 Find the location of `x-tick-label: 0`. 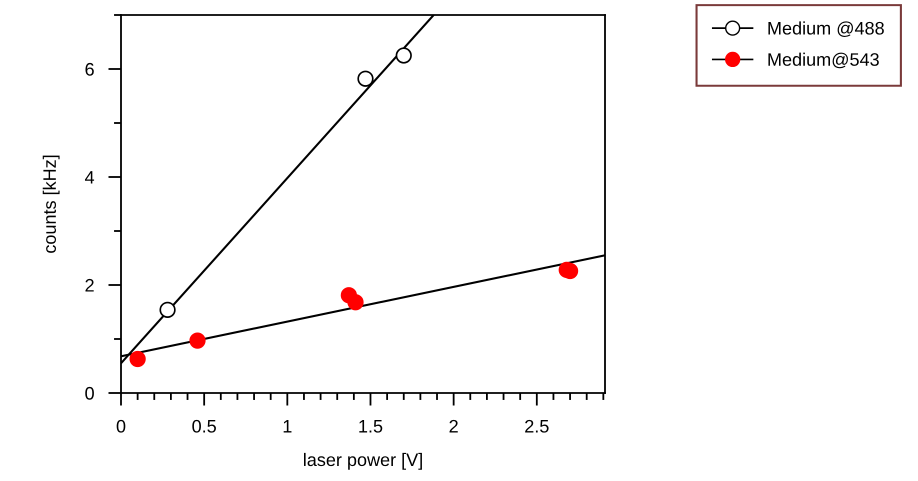

x-tick-label: 0 is located at coordinates (121, 426).